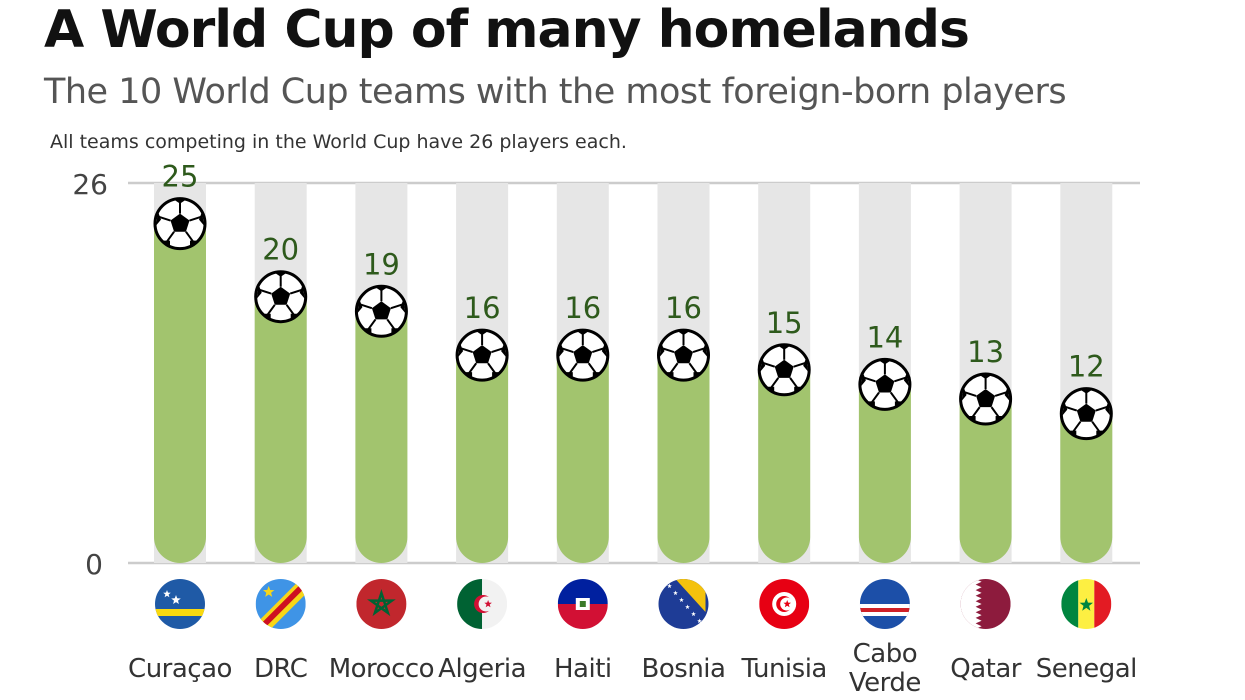 The image size is (1245, 700). Describe the element at coordinates (683, 308) in the screenshot. I see `value-label-bosnia: 16` at that location.